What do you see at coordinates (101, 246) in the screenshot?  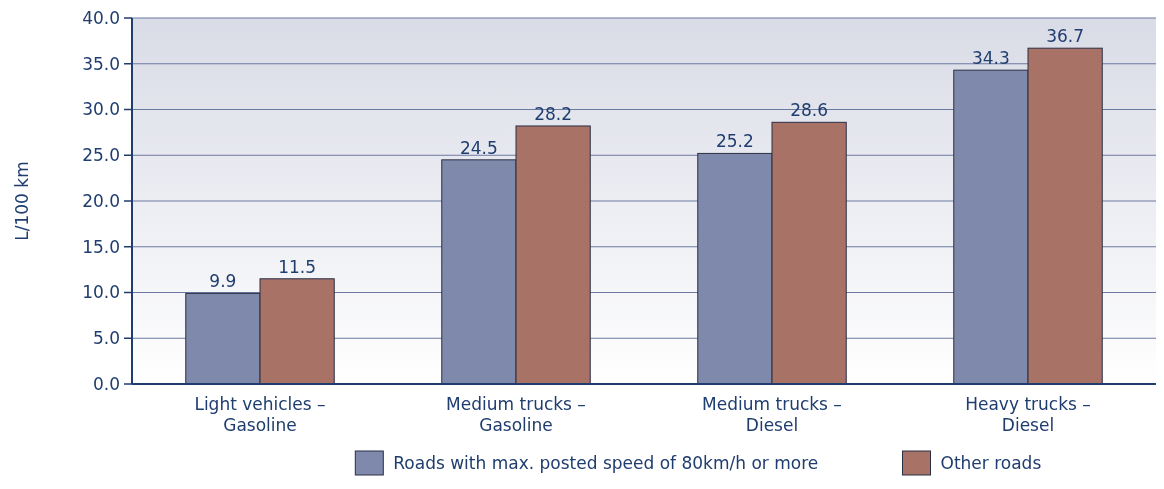 I see `y-tick-label: 15.0` at bounding box center [101, 246].